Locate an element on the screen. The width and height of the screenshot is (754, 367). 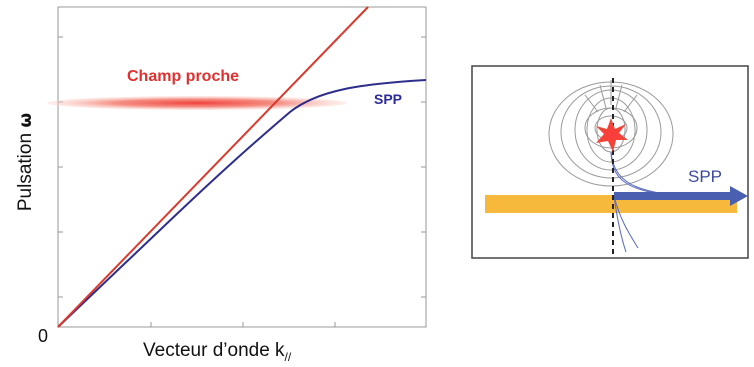
x-axis-label: Vecteur d’onde k// is located at coordinates (217, 352).